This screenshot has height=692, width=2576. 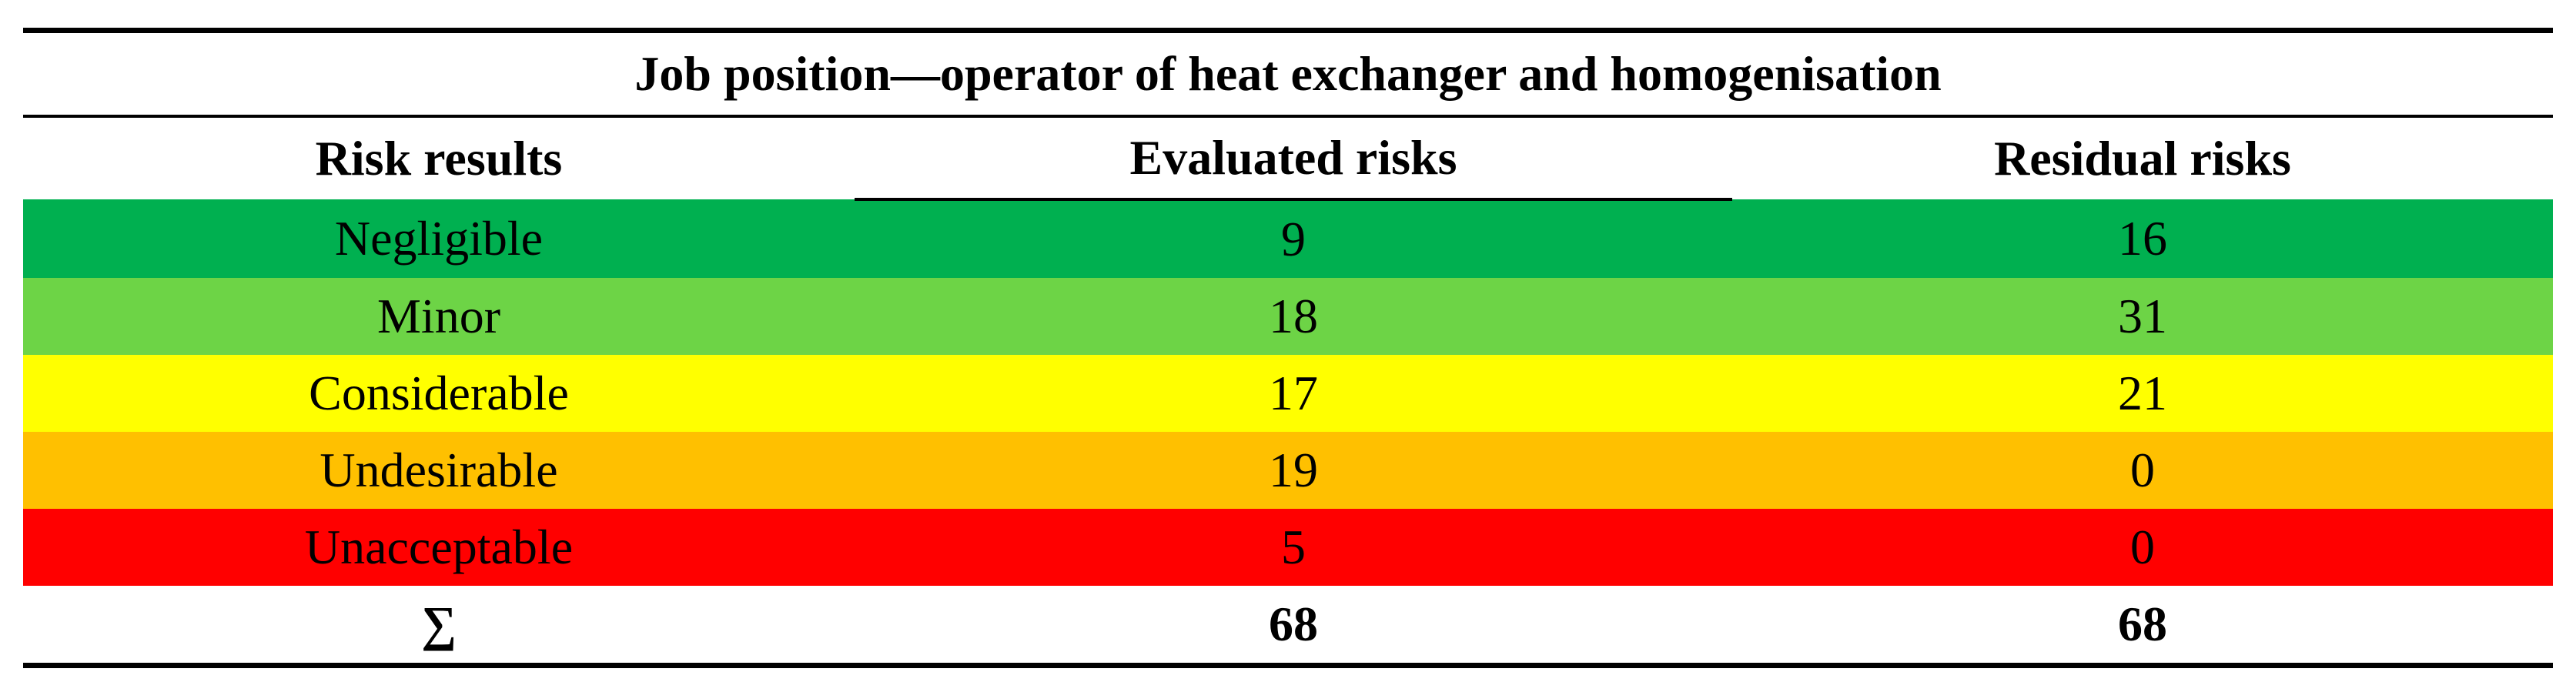 What do you see at coordinates (2143, 316) in the screenshot?
I see `row-residual-value: 31` at bounding box center [2143, 316].